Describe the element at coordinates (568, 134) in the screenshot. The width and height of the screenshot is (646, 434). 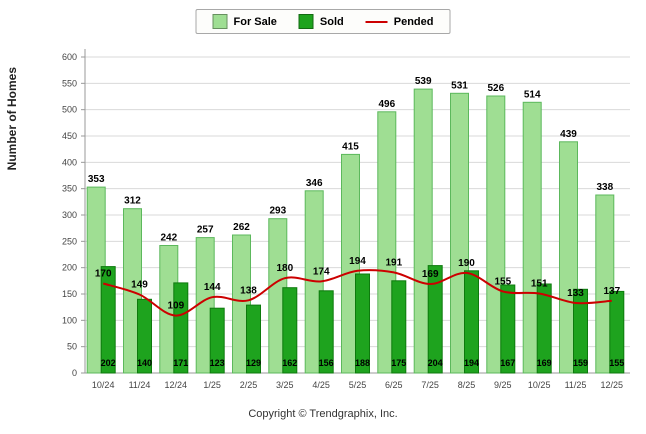
I see `for-sale-value-label: 439` at that location.